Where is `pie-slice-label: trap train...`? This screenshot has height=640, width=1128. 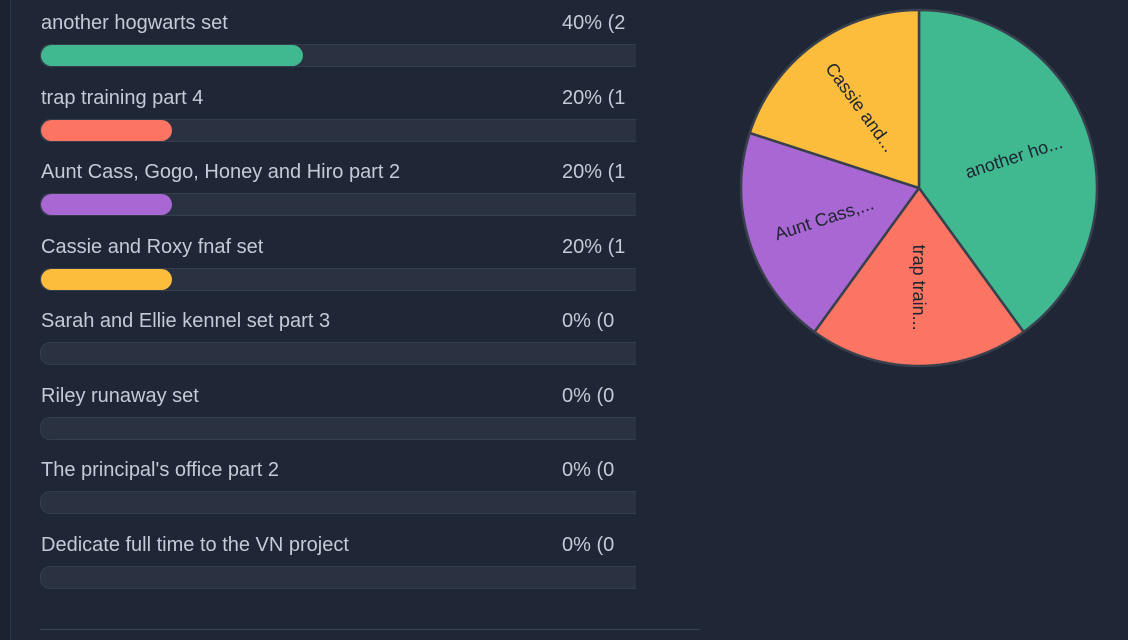
pie-slice-label: trap train... is located at coordinates (919, 288).